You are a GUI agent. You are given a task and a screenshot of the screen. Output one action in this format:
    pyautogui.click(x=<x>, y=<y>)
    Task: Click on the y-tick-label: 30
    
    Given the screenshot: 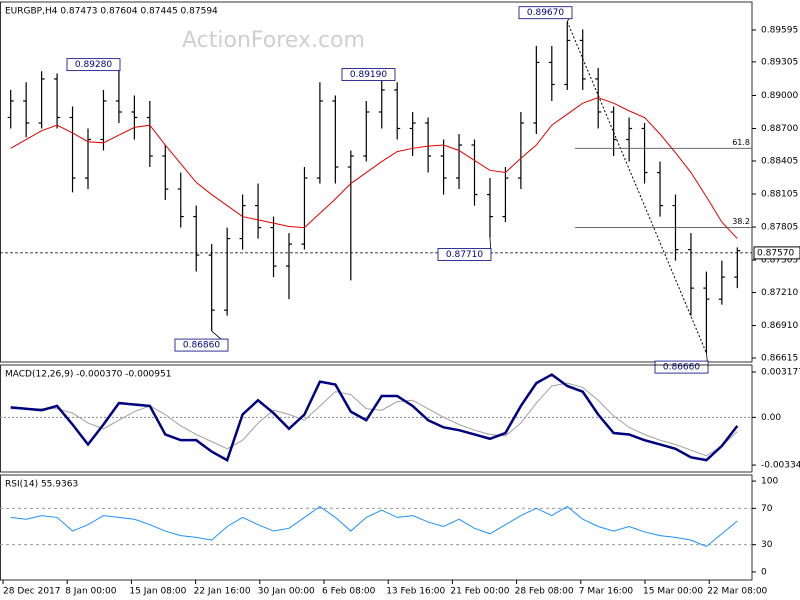 What is the action you would take?
    pyautogui.click(x=767, y=545)
    